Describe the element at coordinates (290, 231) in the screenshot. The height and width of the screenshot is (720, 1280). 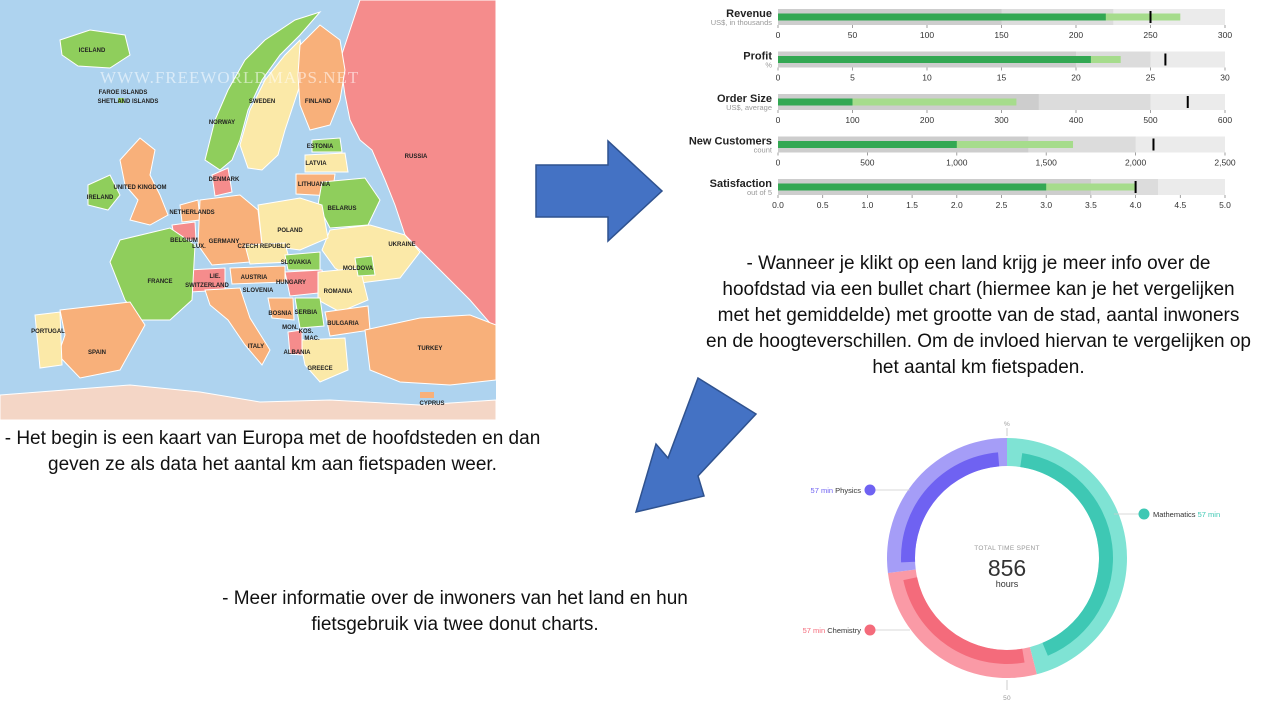
I see `map-label-poland: POLAND` at that location.